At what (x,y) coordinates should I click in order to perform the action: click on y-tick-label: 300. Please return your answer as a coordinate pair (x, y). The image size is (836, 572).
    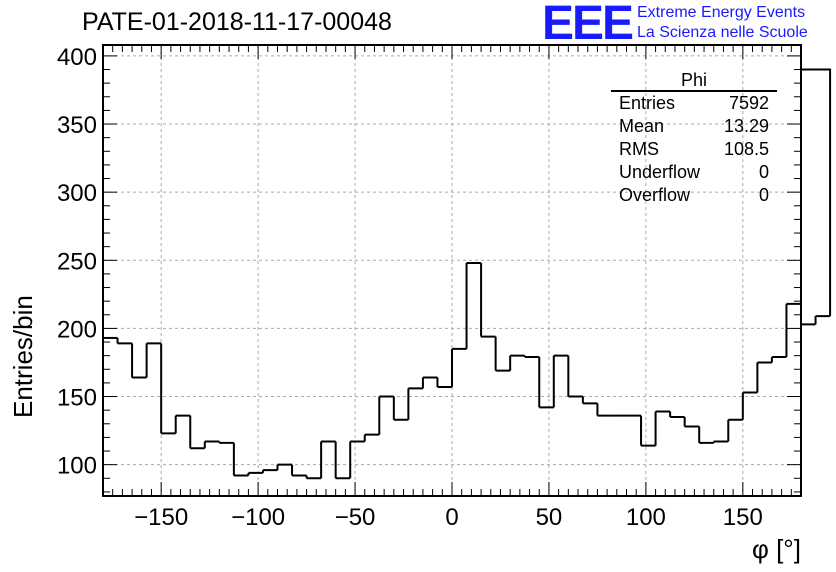
    Looking at the image, I should click on (77, 193).